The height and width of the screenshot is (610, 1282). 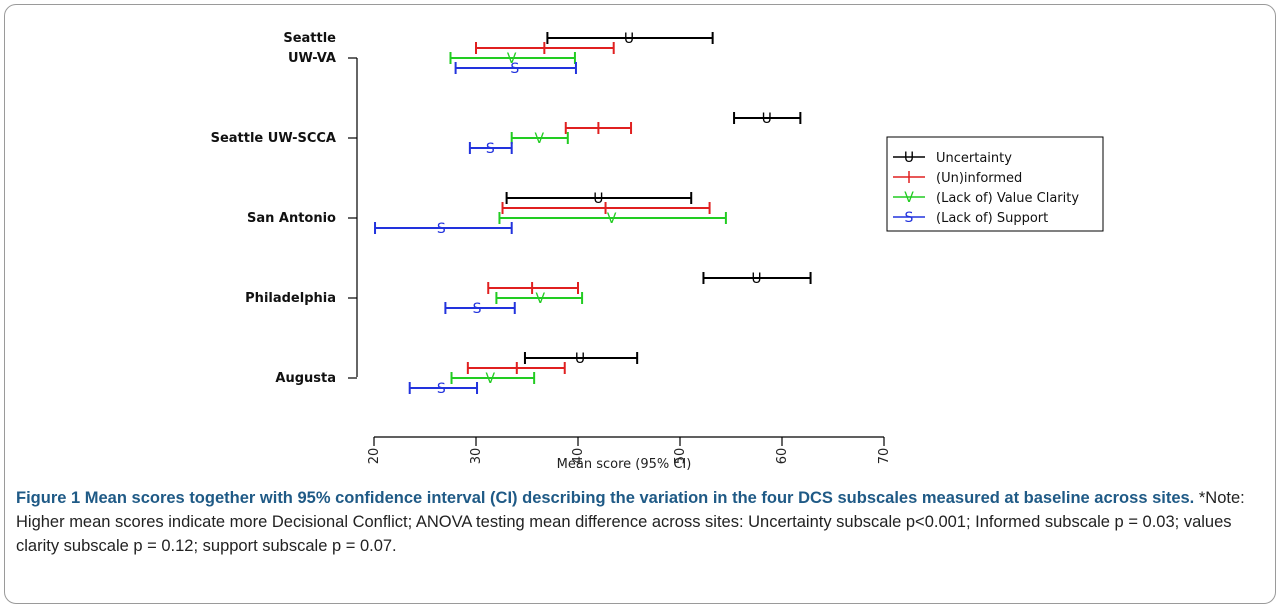 What do you see at coordinates (578, 456) in the screenshot?
I see `x-tick-label: 40` at bounding box center [578, 456].